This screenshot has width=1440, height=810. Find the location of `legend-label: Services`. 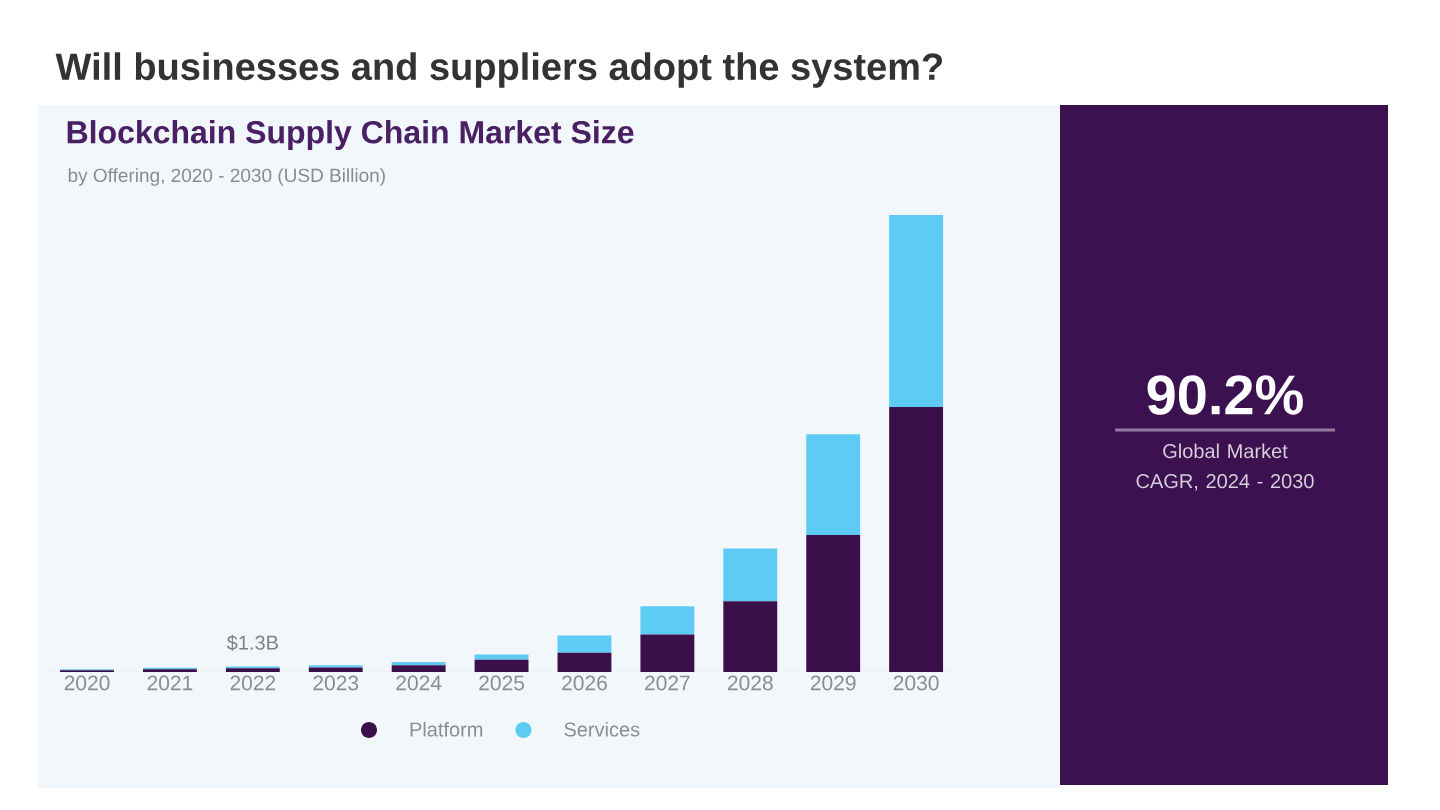

legend-label: Services is located at coordinates (602, 729).